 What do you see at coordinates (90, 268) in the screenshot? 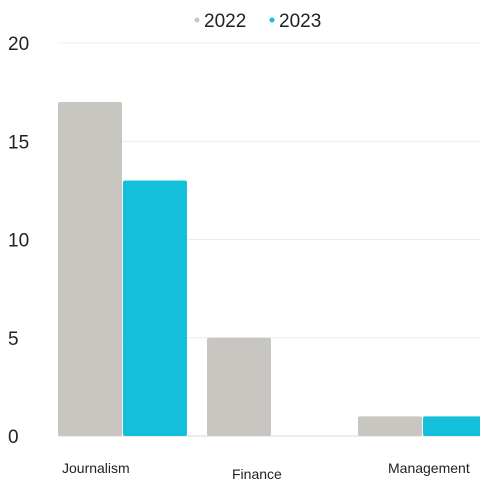
I see `bar-2022-journalism` at bounding box center [90, 268].